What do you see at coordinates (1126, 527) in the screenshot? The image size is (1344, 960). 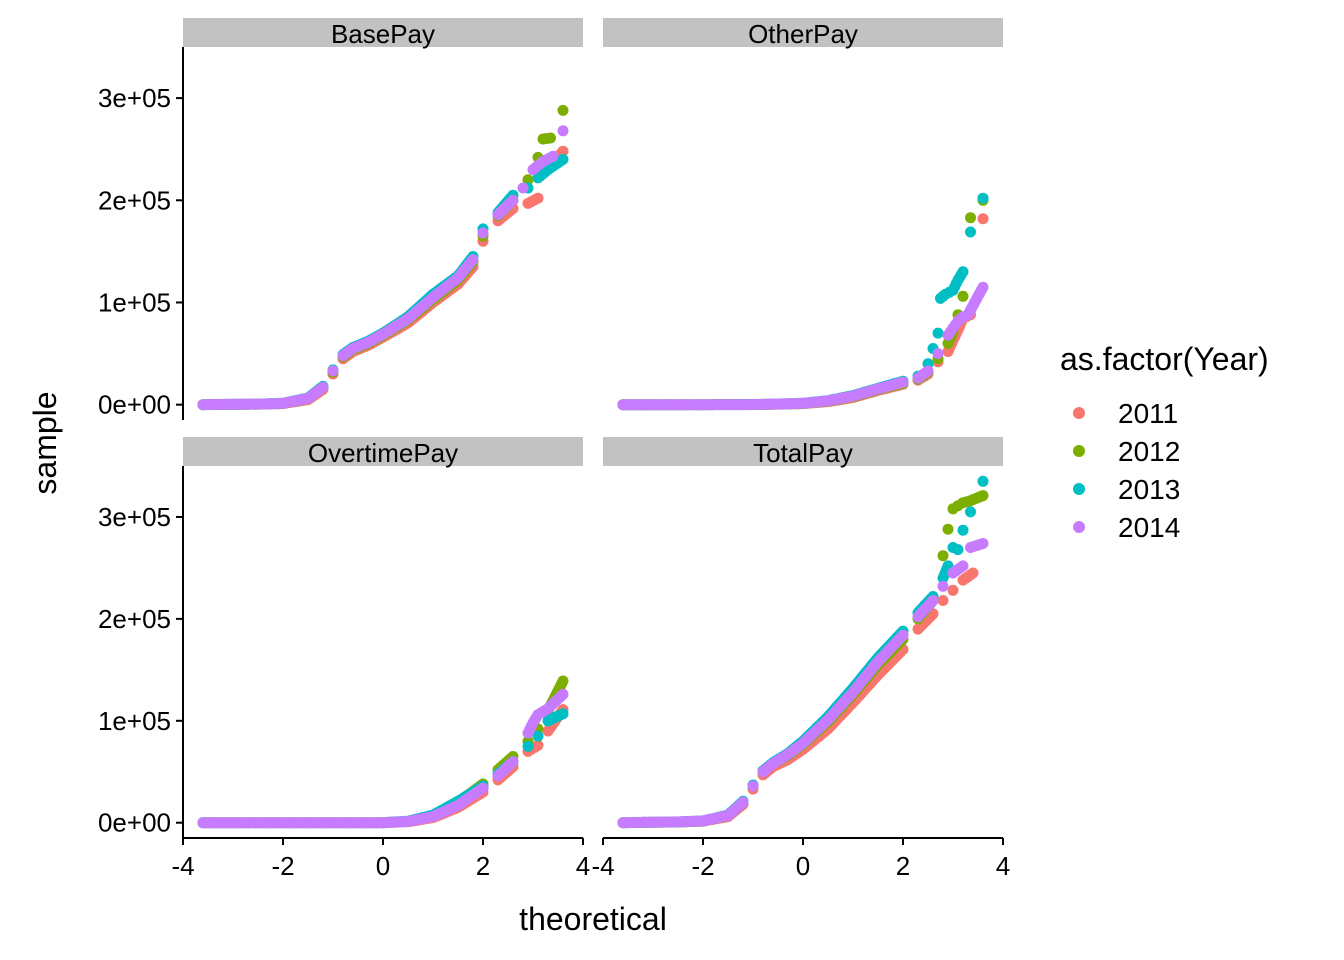 I see `legend-entry-2014: 2014` at bounding box center [1126, 527].